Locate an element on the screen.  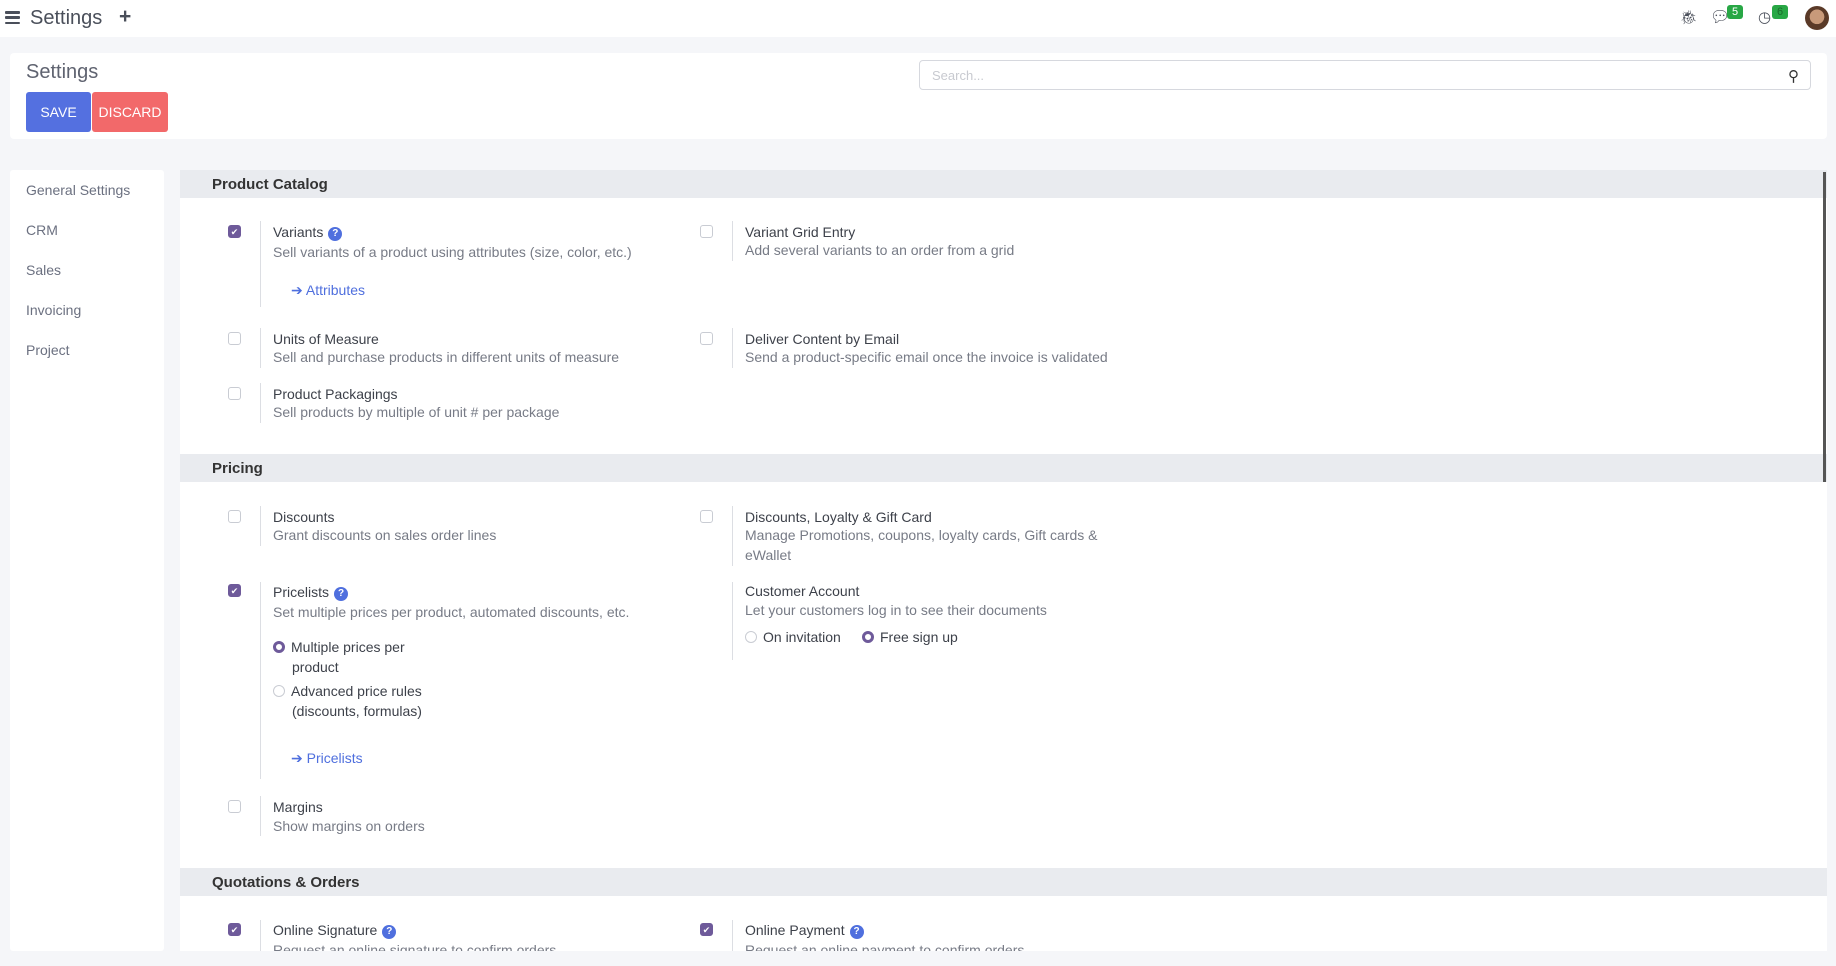
messages-badge: 5 is located at coordinates (1735, 12).